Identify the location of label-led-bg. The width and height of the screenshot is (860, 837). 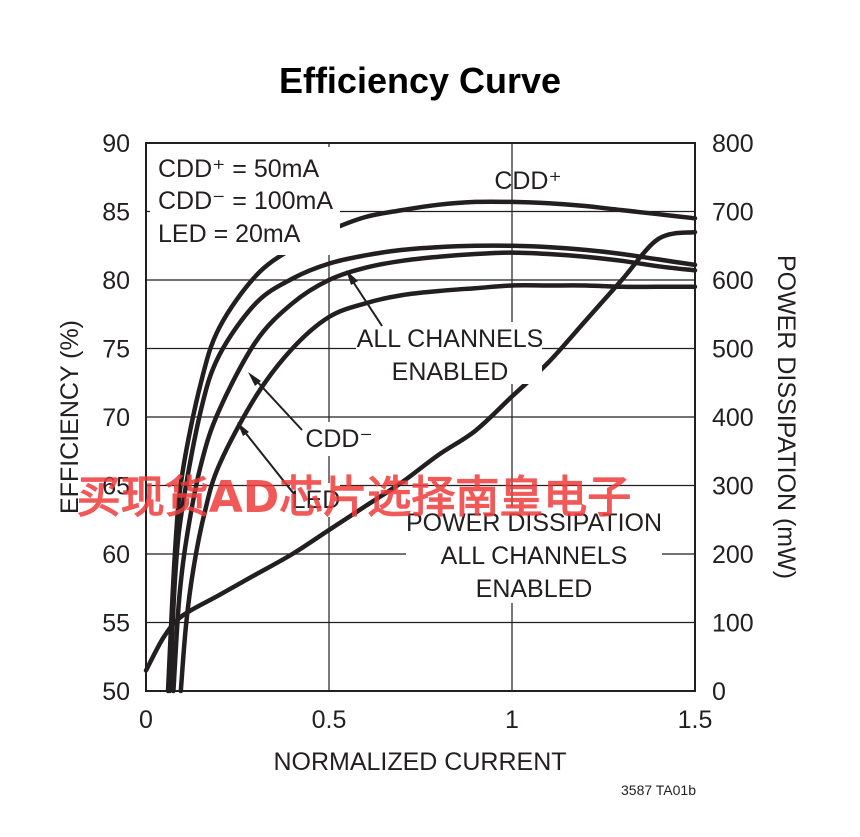
(315, 500).